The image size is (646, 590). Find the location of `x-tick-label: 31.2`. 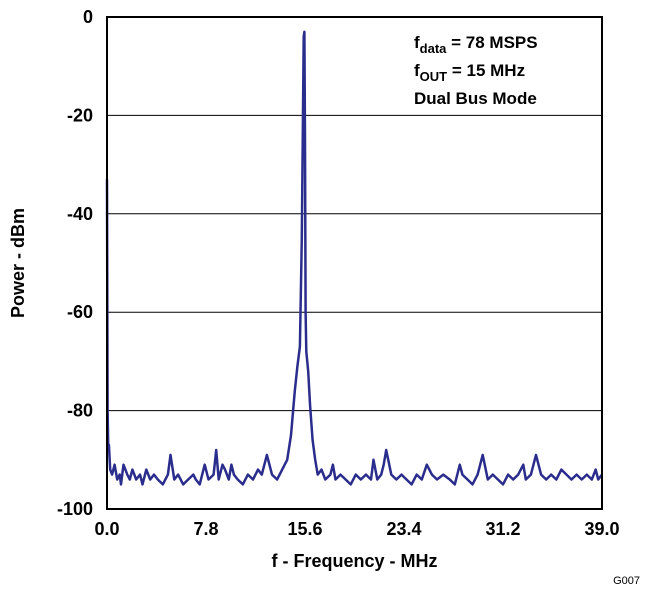

x-tick-label: 31.2 is located at coordinates (502, 529).